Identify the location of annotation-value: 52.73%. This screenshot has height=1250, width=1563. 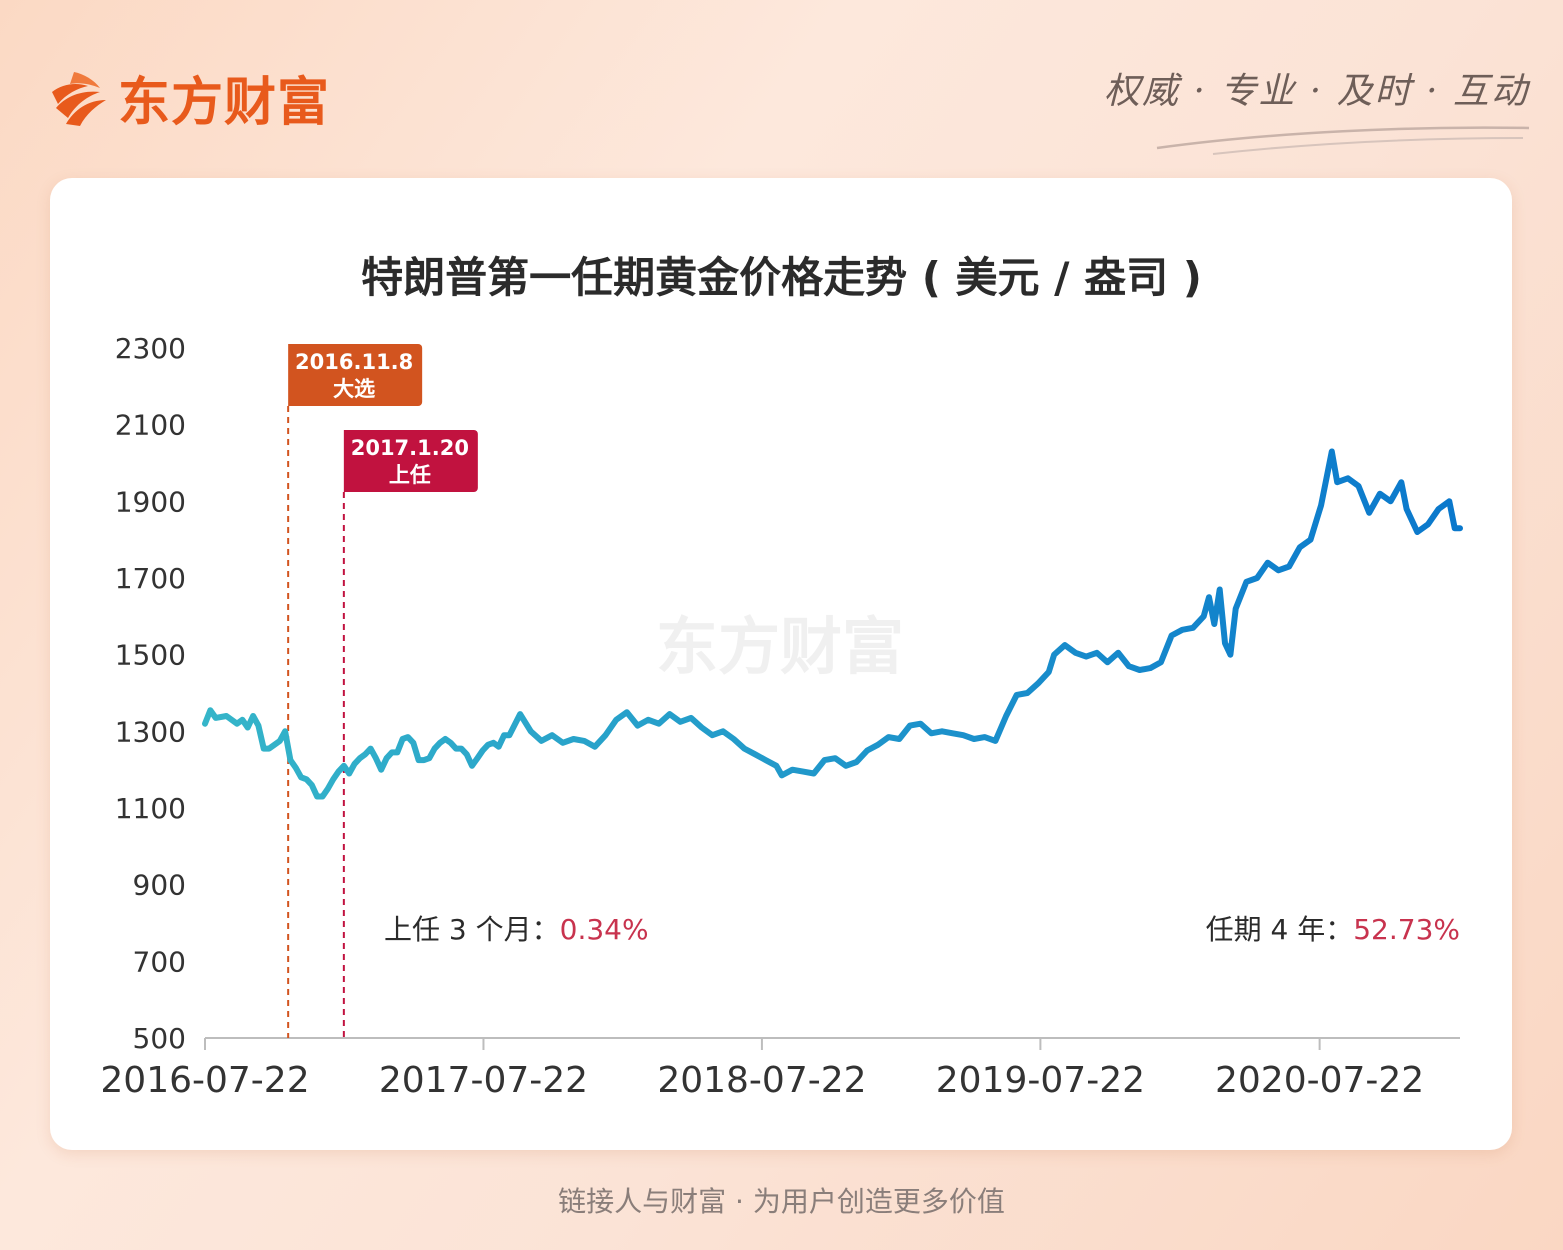
(1406, 929).